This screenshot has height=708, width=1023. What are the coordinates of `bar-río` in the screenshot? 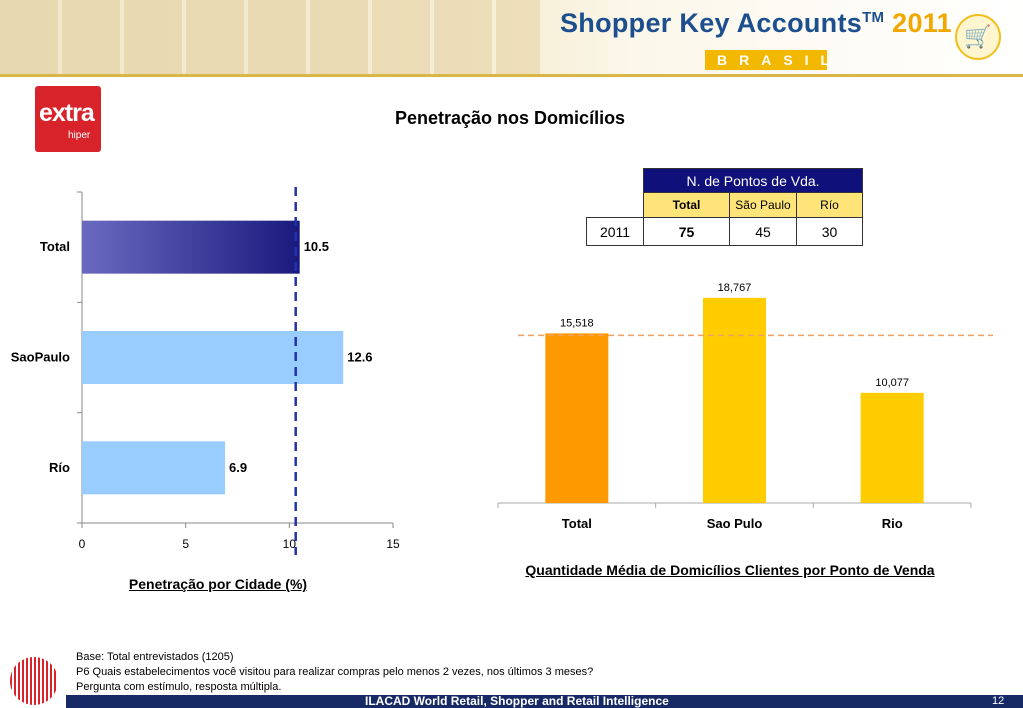 It's located at (154, 468).